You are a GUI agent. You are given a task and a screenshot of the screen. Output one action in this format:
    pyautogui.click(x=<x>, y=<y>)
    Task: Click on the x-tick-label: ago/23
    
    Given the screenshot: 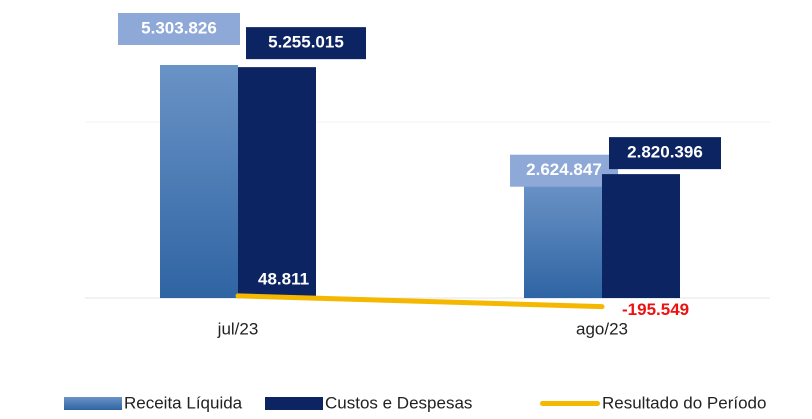 What is the action you would take?
    pyautogui.click(x=602, y=328)
    